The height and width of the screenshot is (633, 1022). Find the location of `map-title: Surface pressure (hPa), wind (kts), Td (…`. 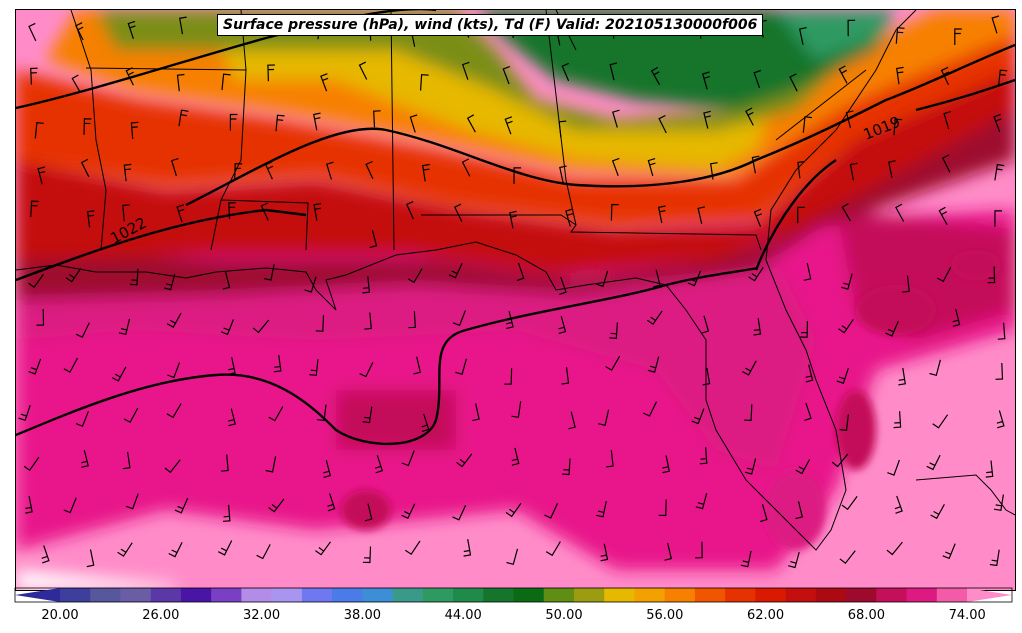

map-title: Surface pressure (hPa), wind (kts), Td (… is located at coordinates (490, 25).